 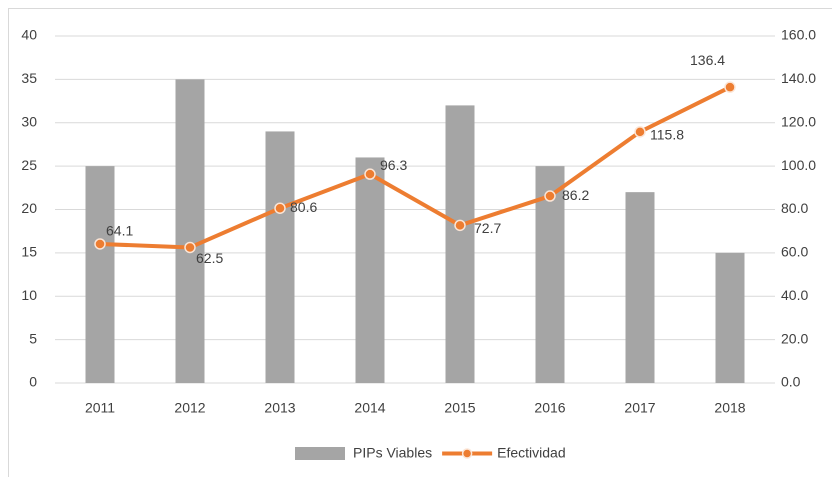 I want to click on y-tick-label: 15, so click(x=29, y=252).